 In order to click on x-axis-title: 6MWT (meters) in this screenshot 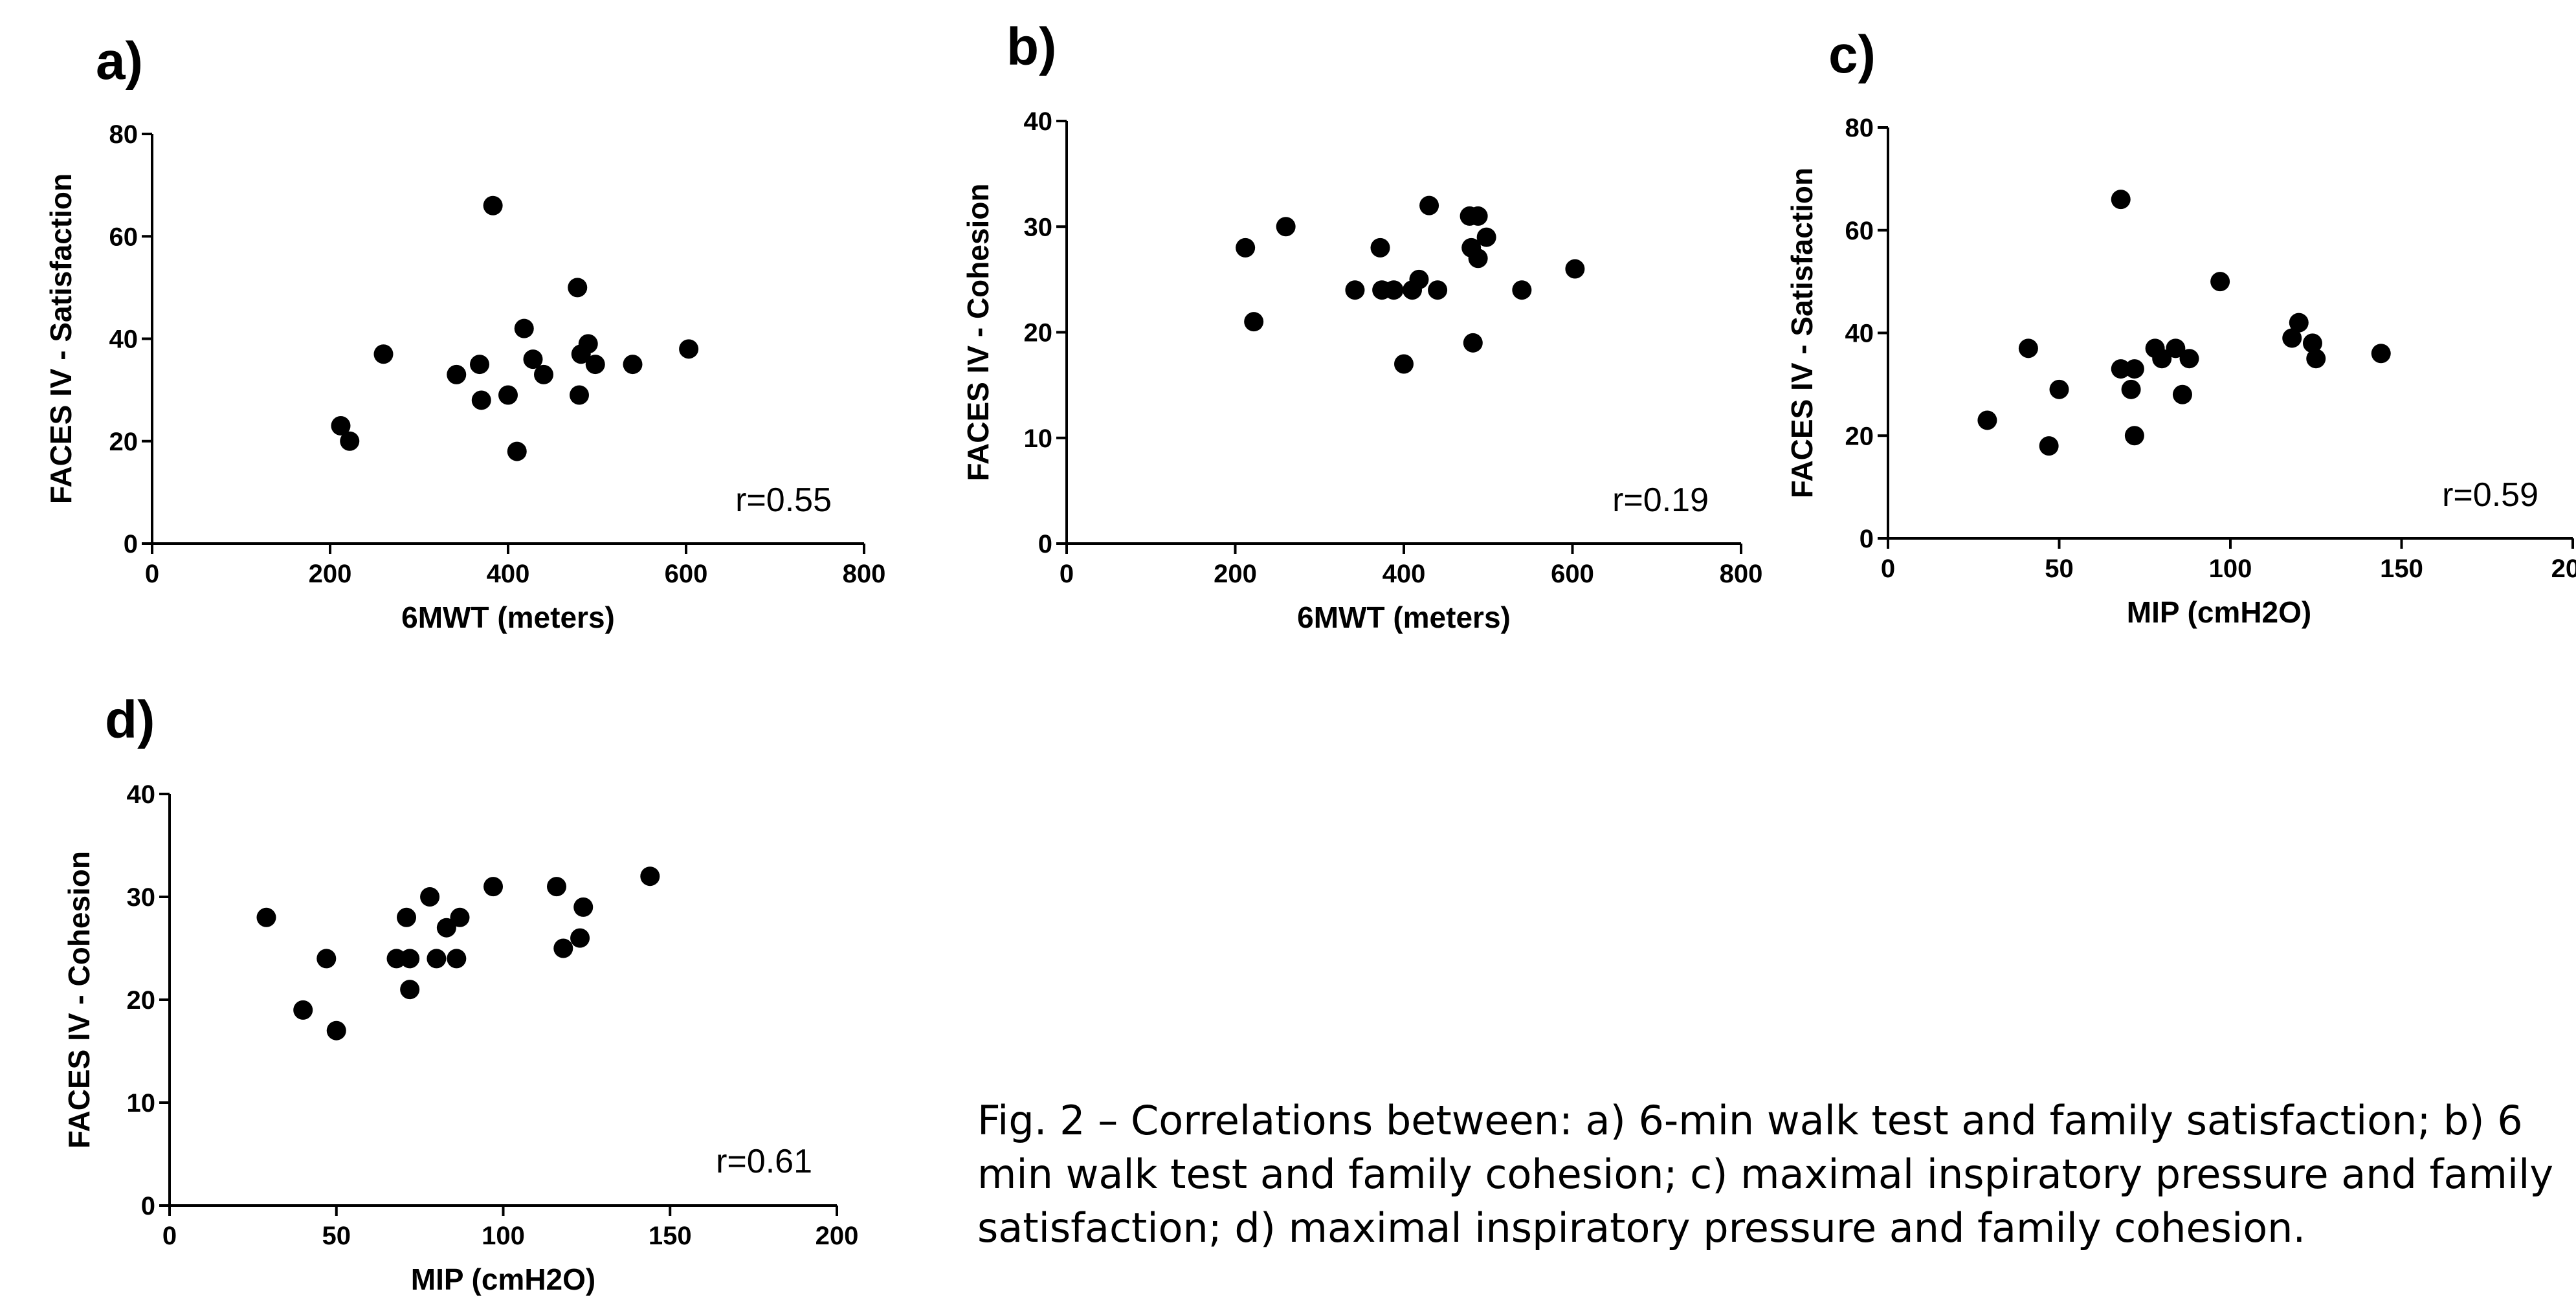, I will do `click(1404, 617)`.